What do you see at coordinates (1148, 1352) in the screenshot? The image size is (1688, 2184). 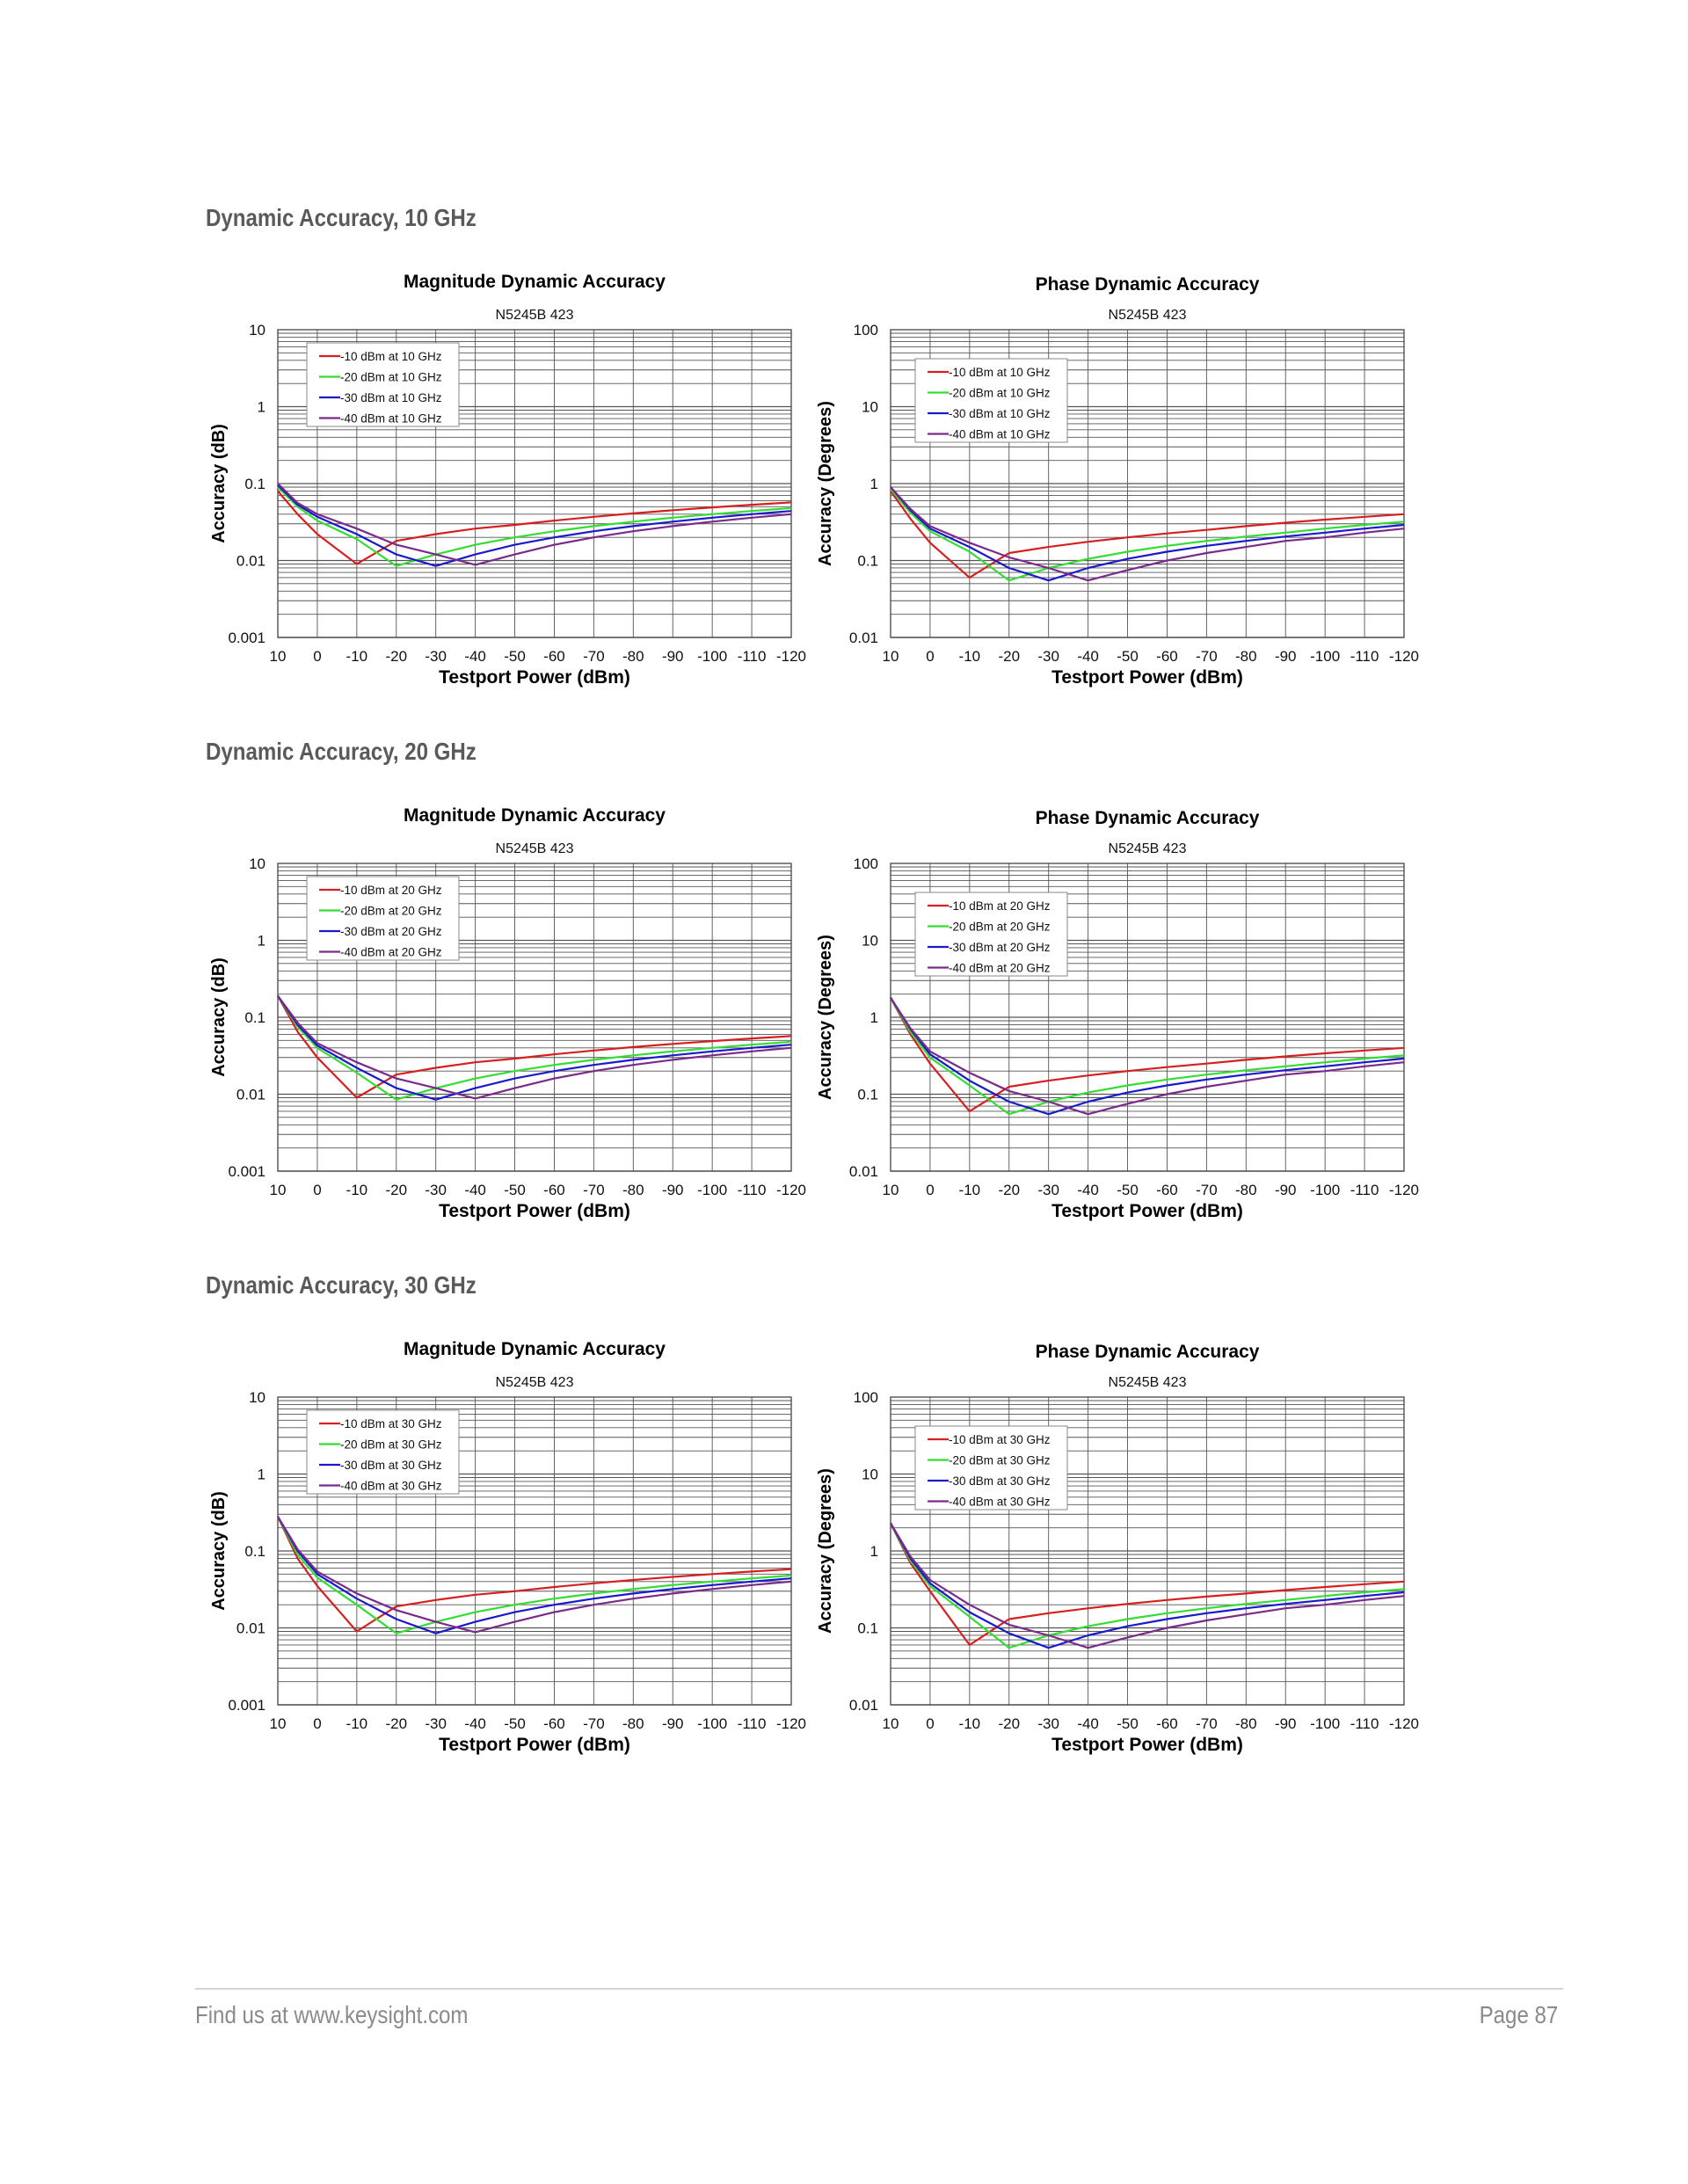 I see `chart-title: Phase Dynamic Accuracy` at bounding box center [1148, 1352].